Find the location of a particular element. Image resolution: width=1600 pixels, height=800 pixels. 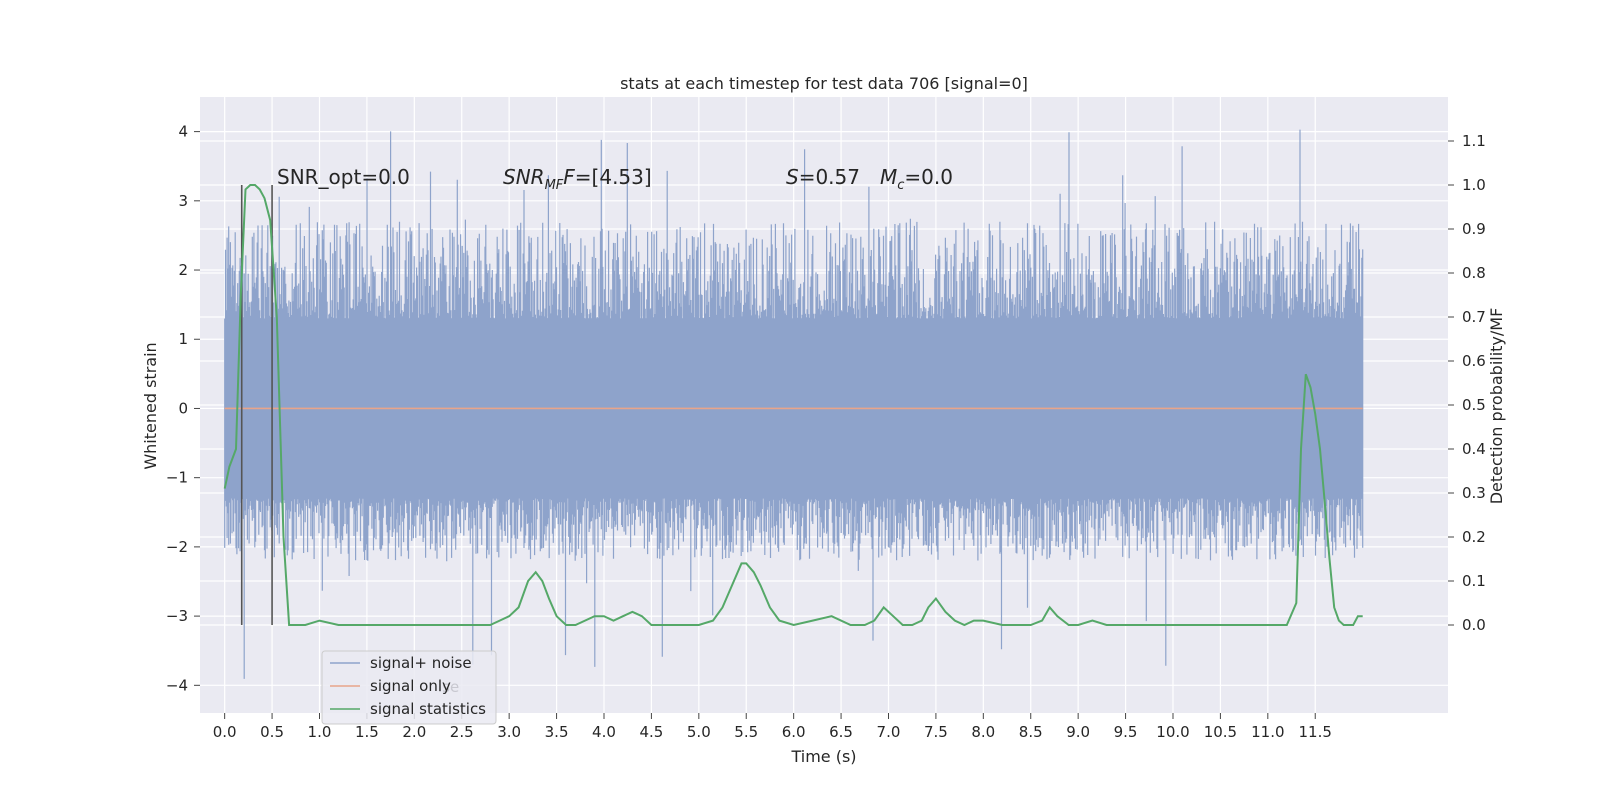

x-tick-label: 0.0 is located at coordinates (225, 732).